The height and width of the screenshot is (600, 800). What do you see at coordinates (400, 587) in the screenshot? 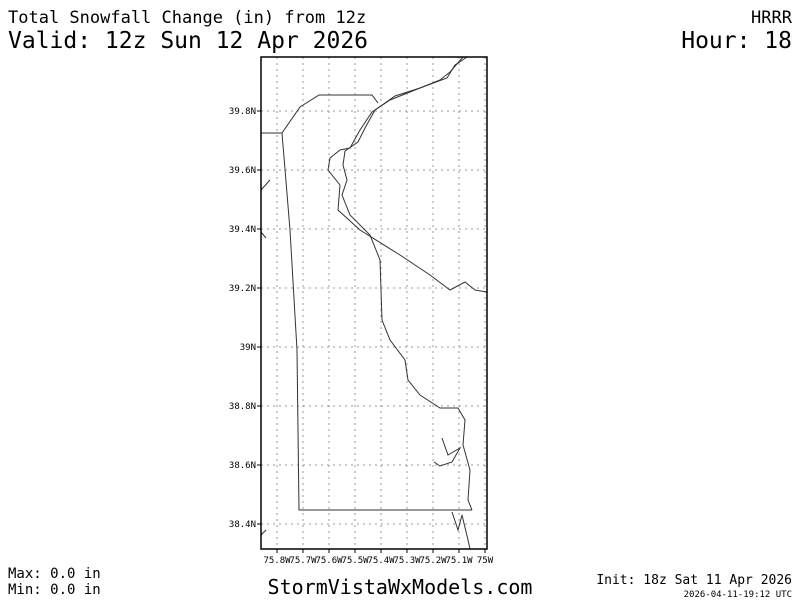
I see `site-name: StormVistaWxModels.com` at bounding box center [400, 587].